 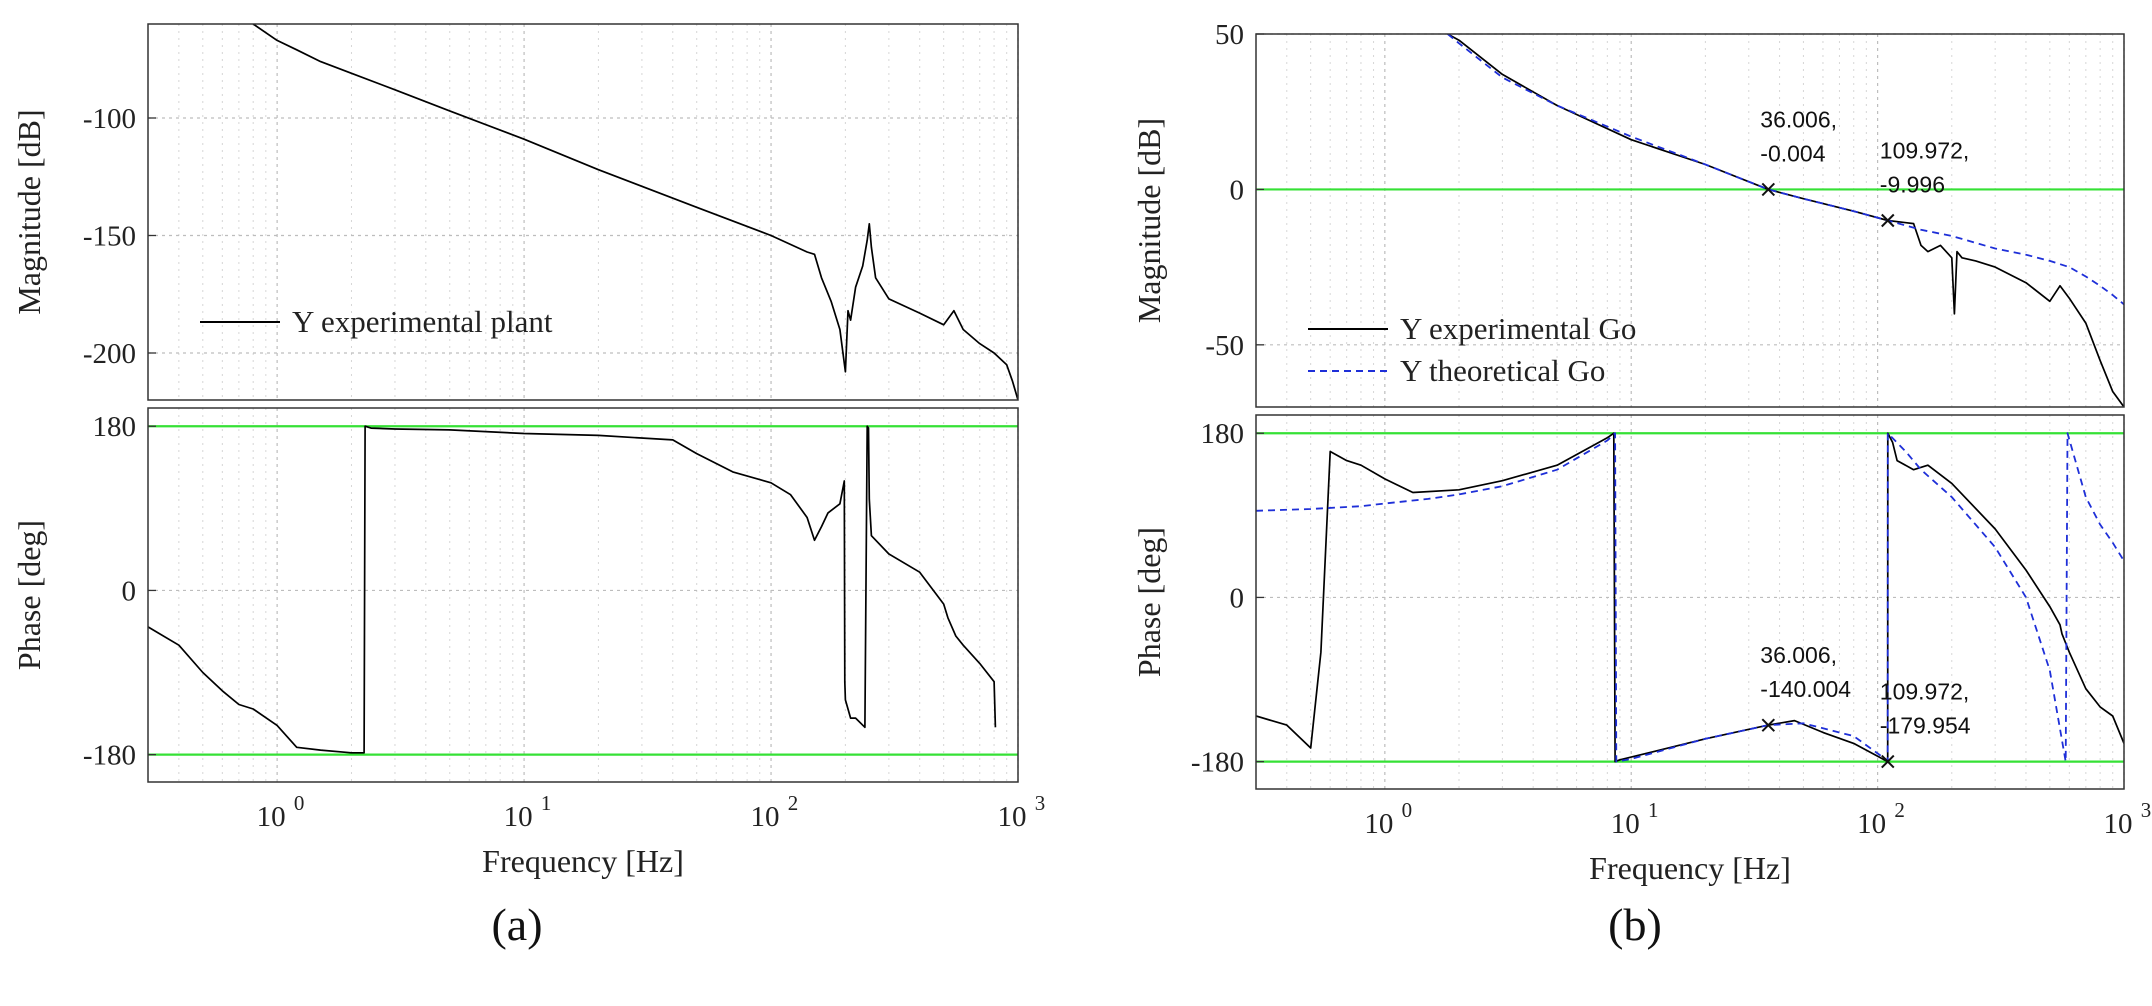 What do you see at coordinates (1792, 153) in the screenshot?
I see `datatip-y-value: -0.004` at bounding box center [1792, 153].